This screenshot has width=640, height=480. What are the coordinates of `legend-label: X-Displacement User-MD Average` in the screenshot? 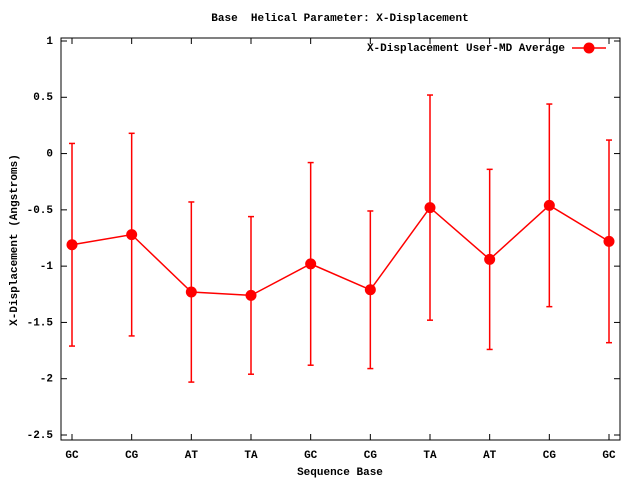 It's located at (466, 49).